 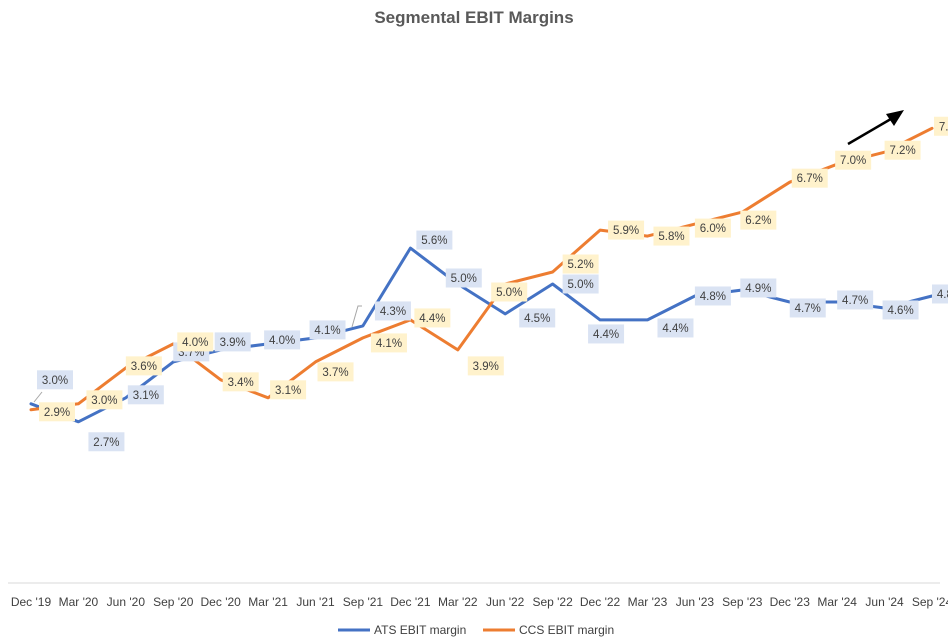 I want to click on data-label-ccs: 3.1%, so click(x=288, y=390).